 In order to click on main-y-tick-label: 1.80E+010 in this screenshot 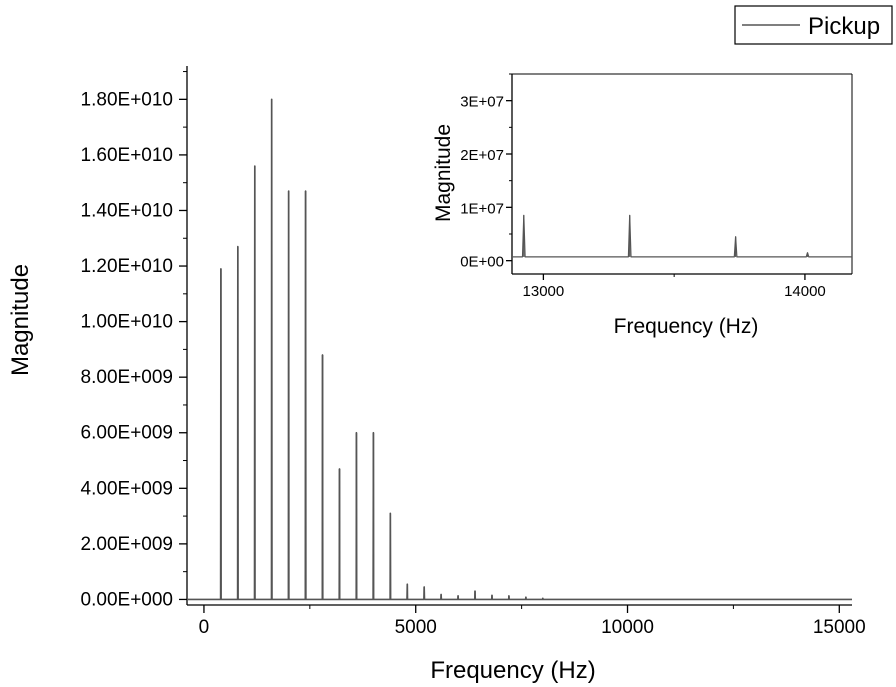, I will do `click(127, 99)`.